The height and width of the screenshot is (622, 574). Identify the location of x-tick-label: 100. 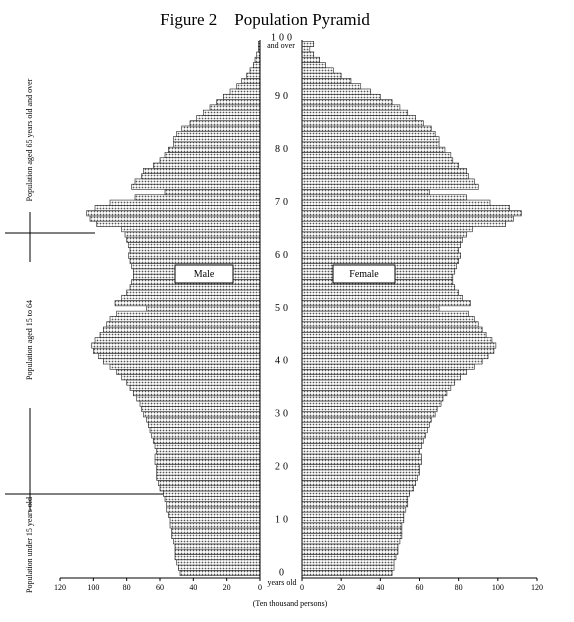
(93, 587).